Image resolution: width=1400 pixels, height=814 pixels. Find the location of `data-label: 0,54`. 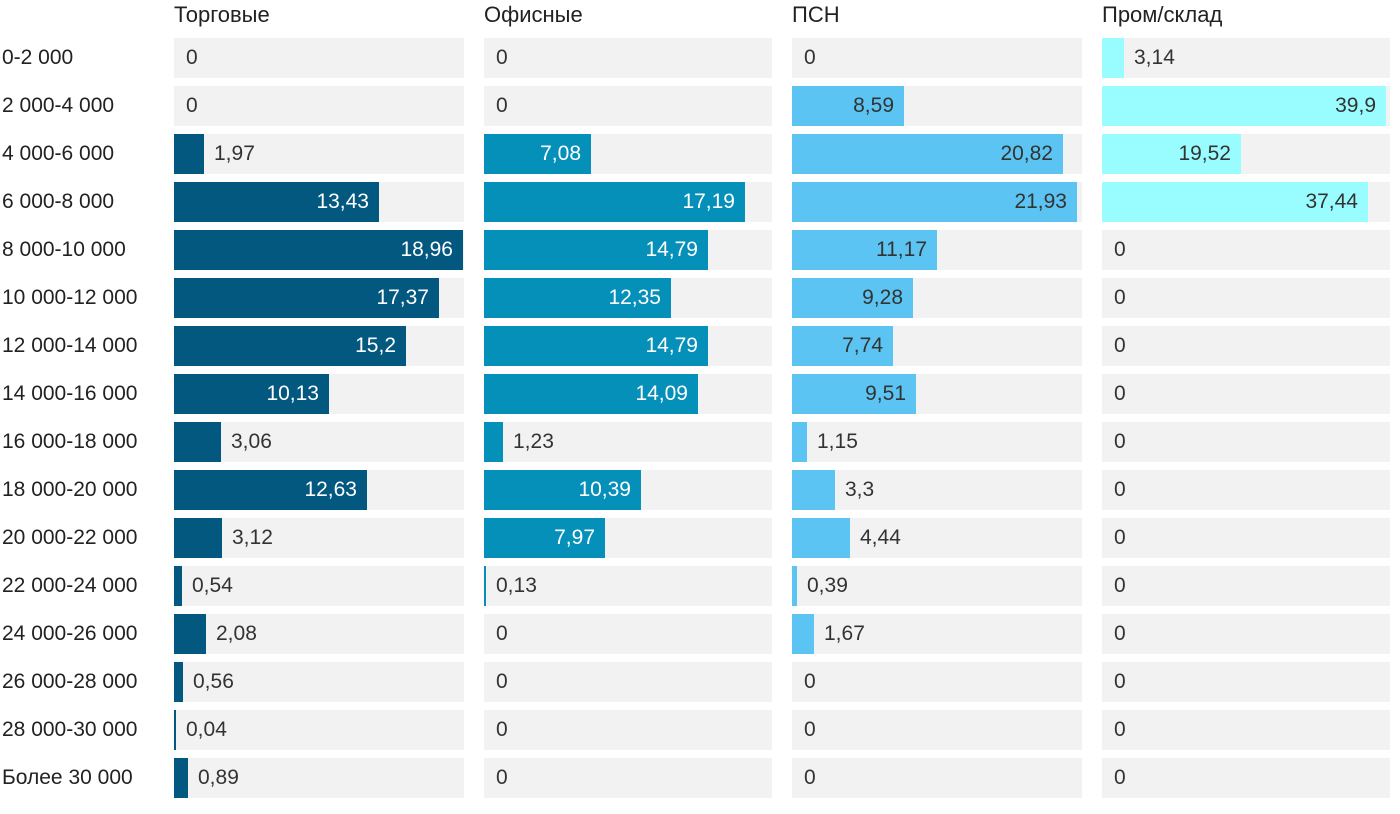

data-label: 0,54 is located at coordinates (212, 585).